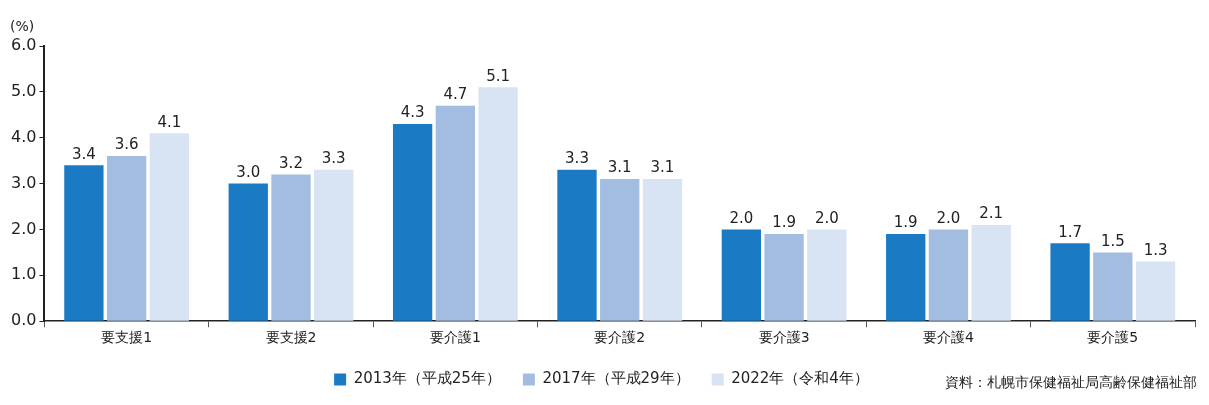 The width and height of the screenshot is (1209, 405). I want to click on x-tick-label: 要介護2, so click(620, 337).